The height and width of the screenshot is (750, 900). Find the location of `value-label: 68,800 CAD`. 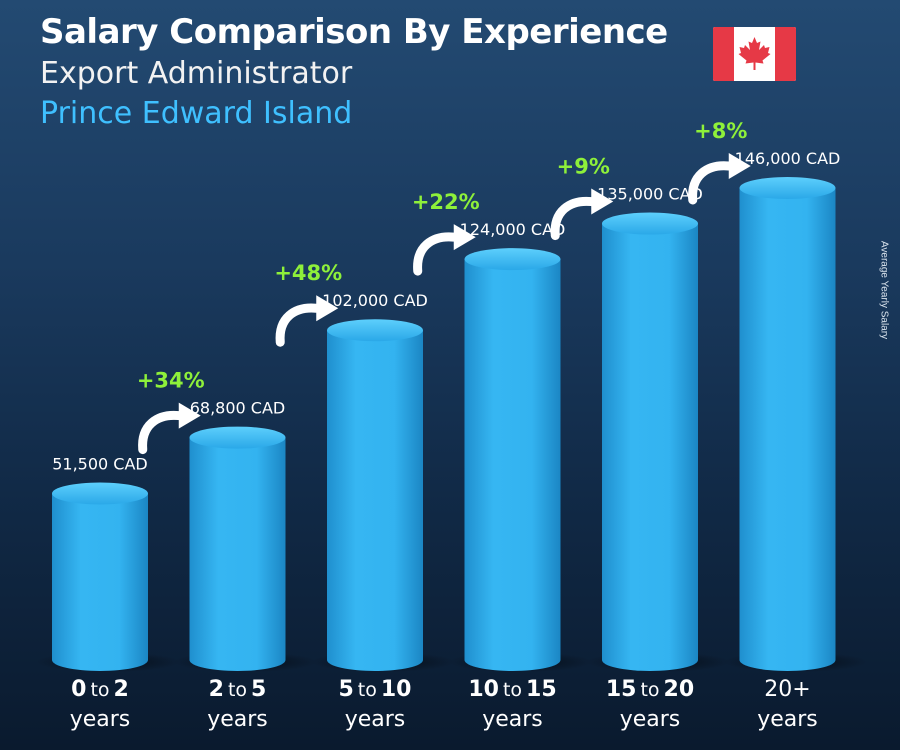

value-label: 68,800 CAD is located at coordinates (238, 408).